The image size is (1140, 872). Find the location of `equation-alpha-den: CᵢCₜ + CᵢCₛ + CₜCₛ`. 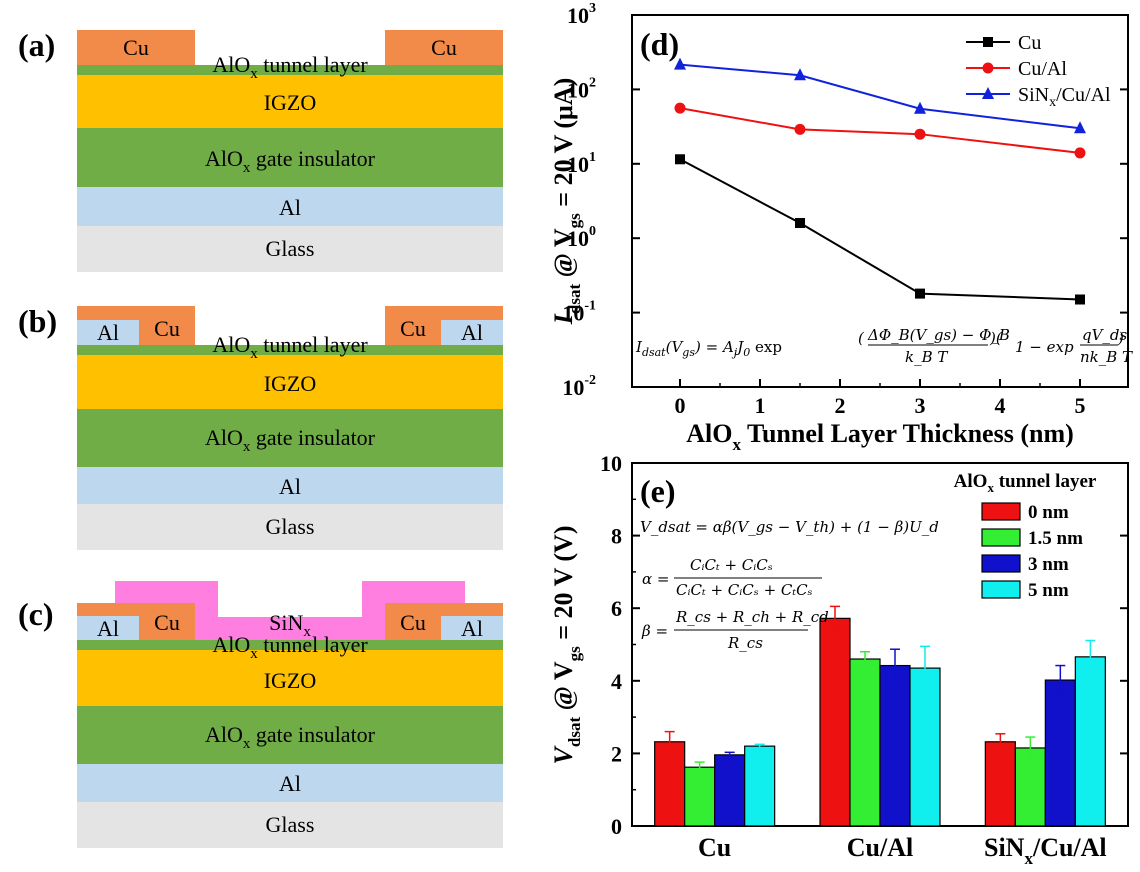

equation-alpha-den: CᵢCₜ + CᵢCₛ + CₜCₛ is located at coordinates (744, 590).